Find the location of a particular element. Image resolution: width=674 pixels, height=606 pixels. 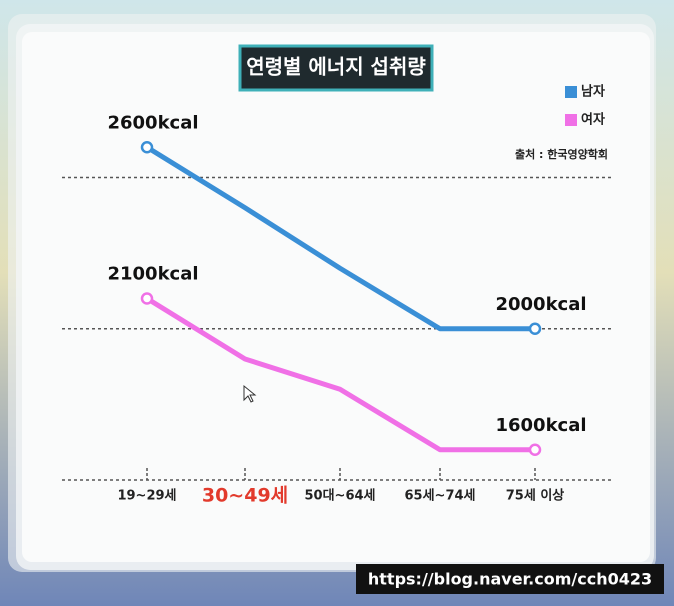

value-label: 2600kcal is located at coordinates (152, 122).